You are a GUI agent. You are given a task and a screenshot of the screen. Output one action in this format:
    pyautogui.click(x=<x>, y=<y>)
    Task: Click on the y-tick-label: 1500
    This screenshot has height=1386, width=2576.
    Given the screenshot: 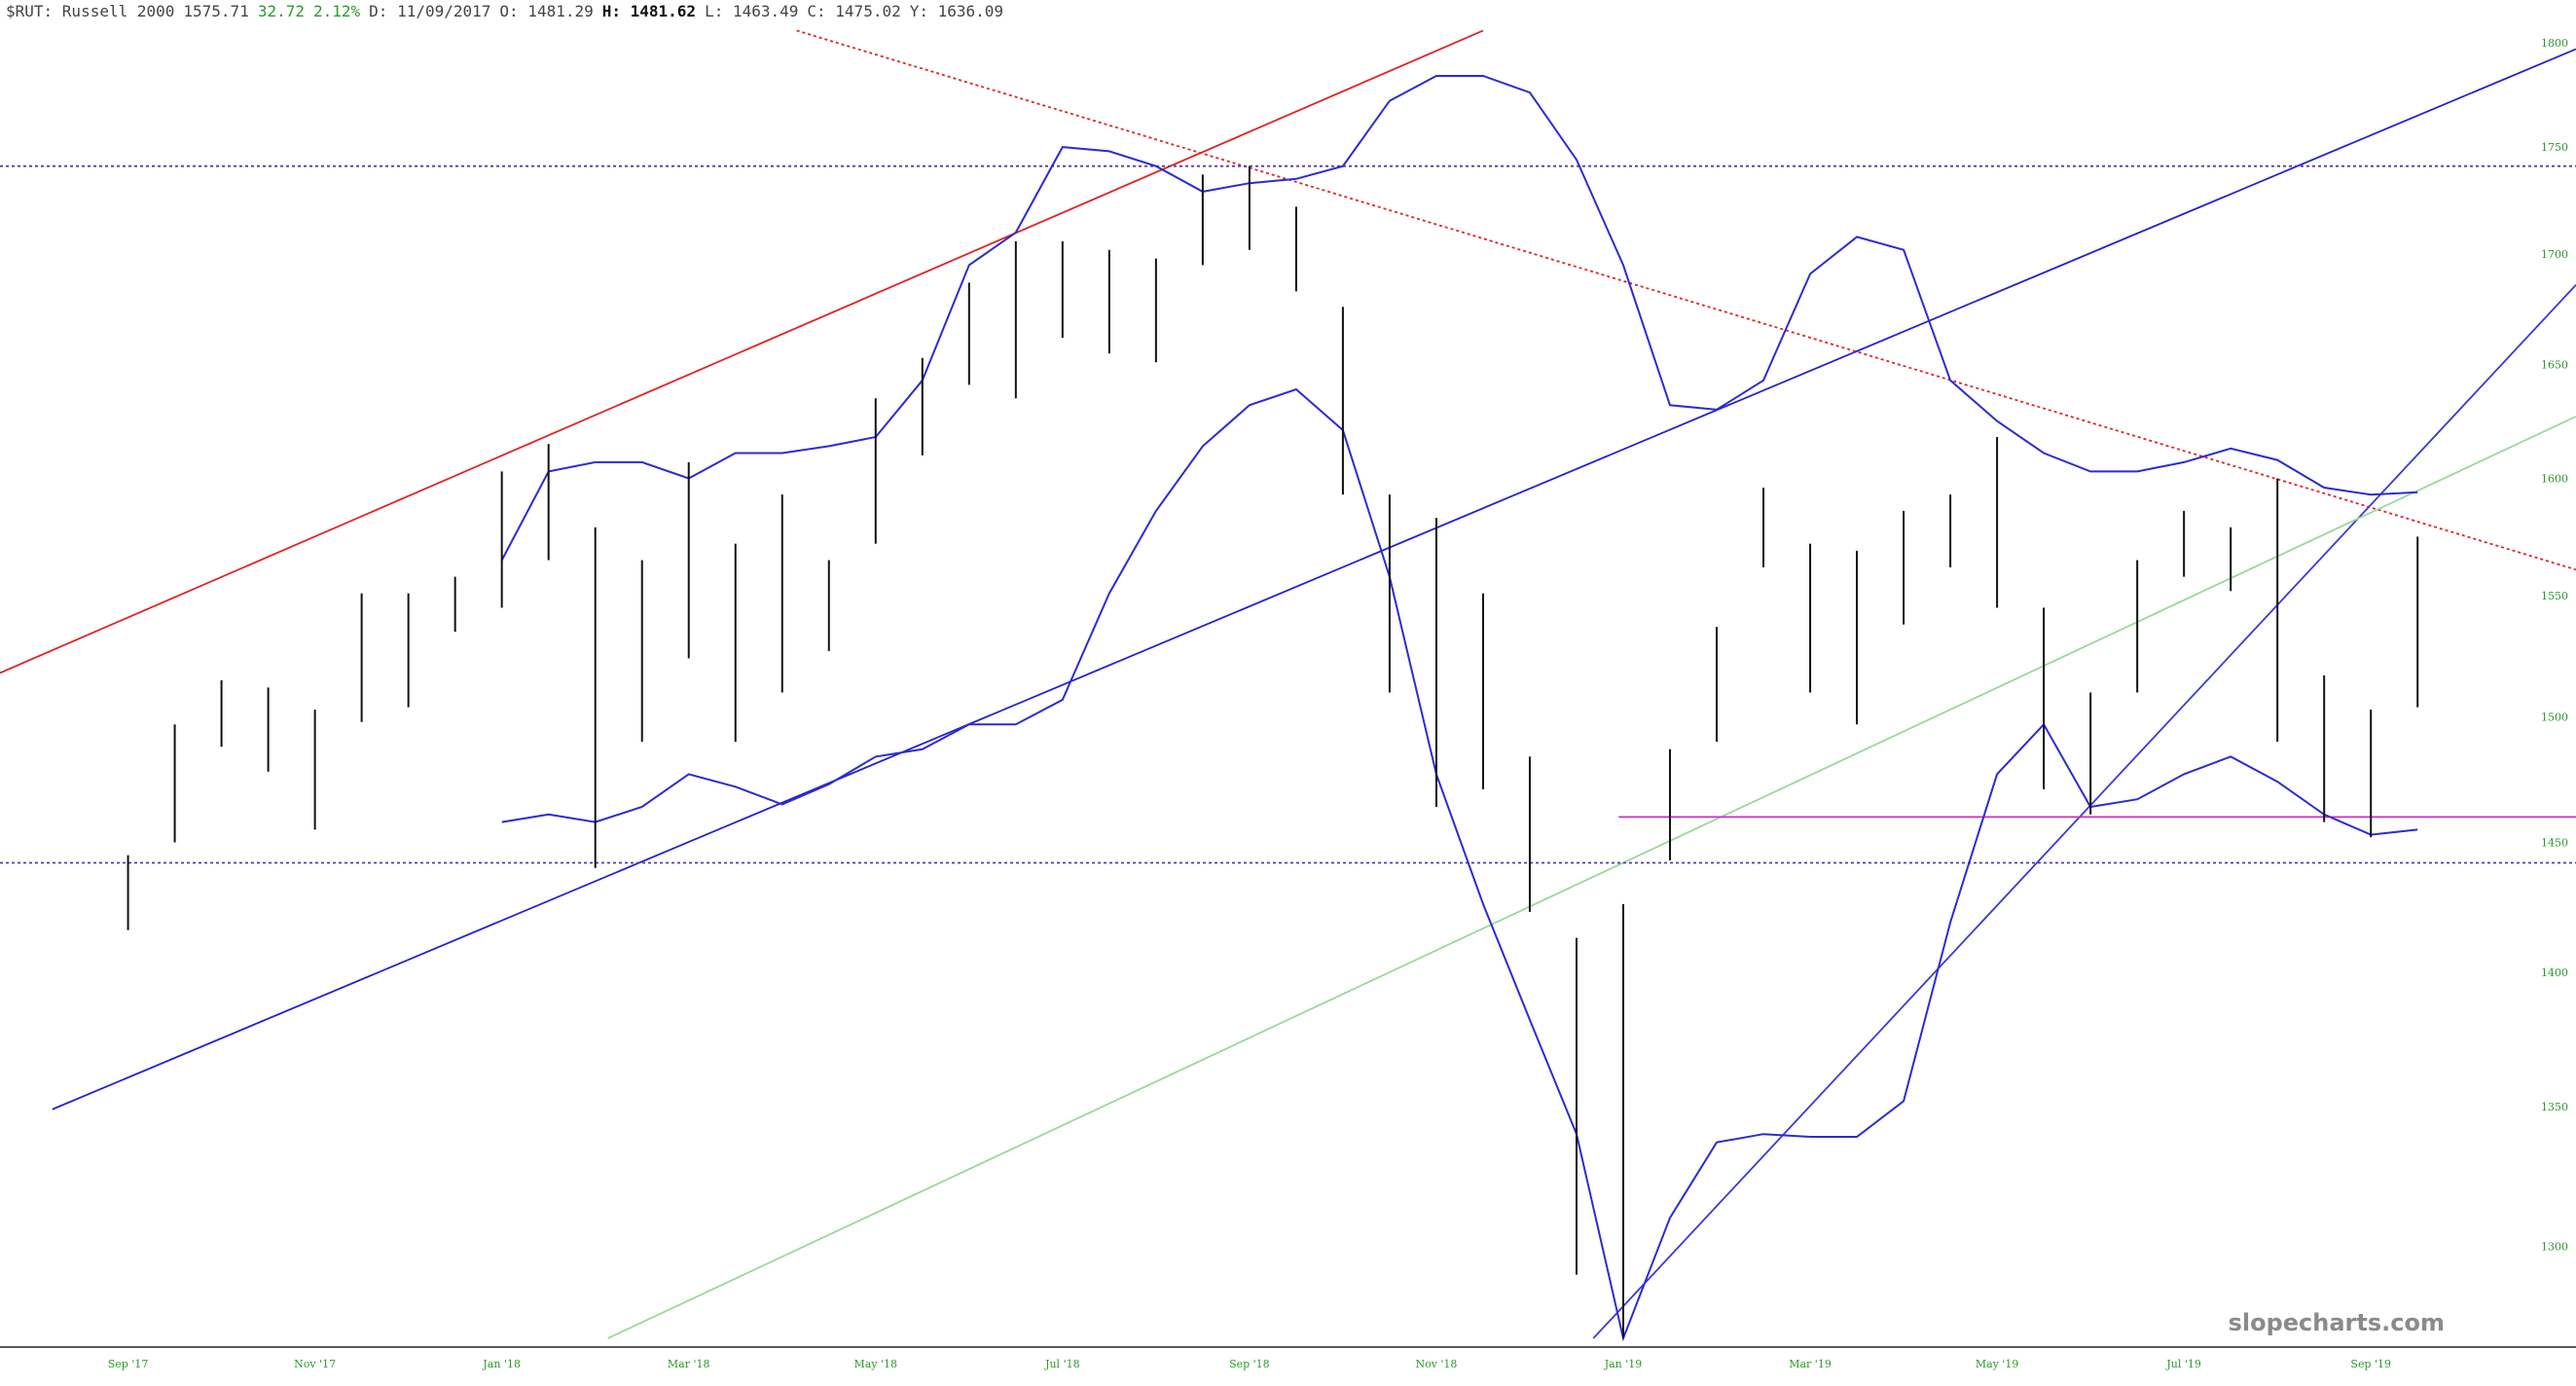 What is the action you would take?
    pyautogui.click(x=2554, y=717)
    